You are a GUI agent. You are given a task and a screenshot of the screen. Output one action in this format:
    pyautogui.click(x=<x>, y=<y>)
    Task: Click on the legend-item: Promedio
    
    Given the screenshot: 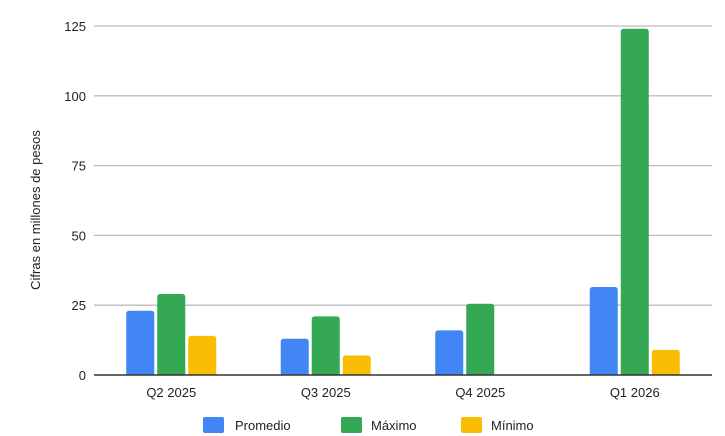 What is the action you would take?
    pyautogui.click(x=247, y=425)
    